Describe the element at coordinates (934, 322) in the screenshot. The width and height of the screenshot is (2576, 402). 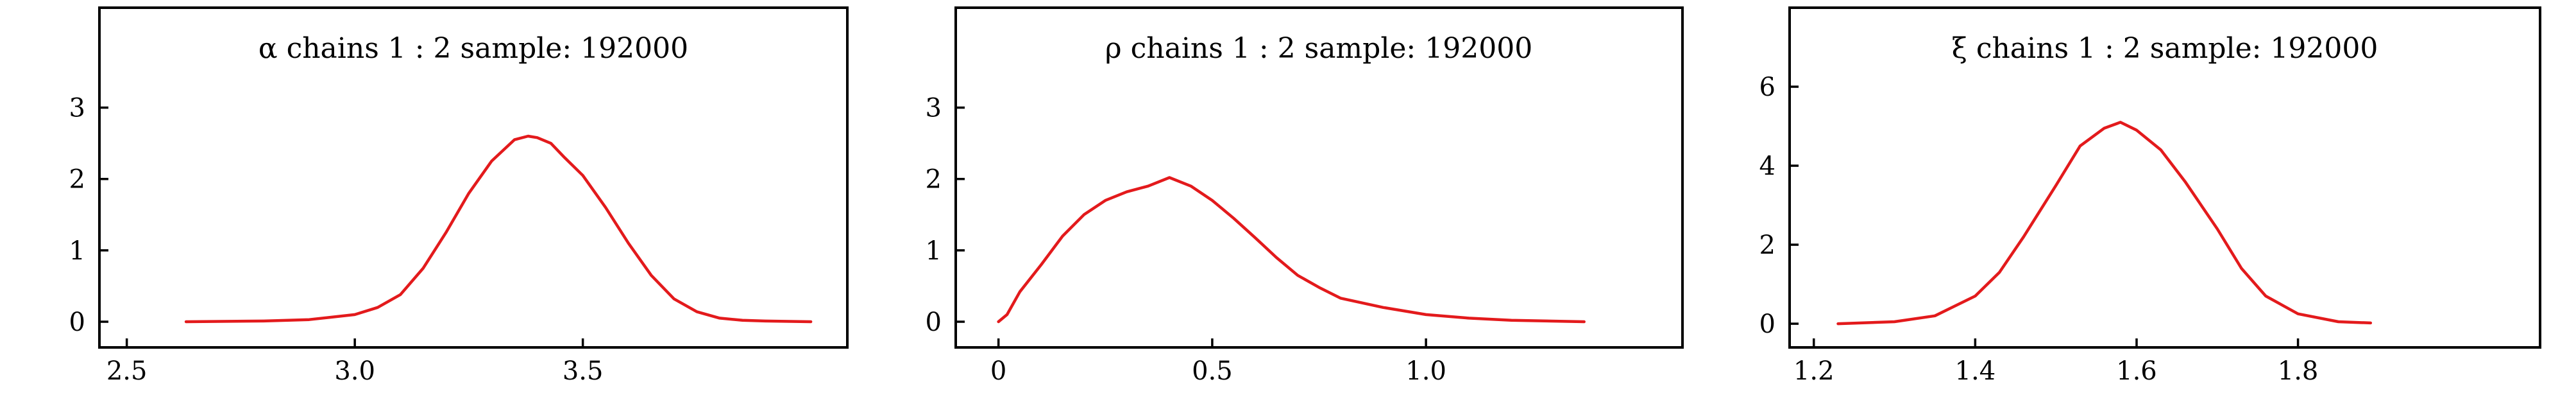
I see `y-tick-label-rho: 0` at that location.